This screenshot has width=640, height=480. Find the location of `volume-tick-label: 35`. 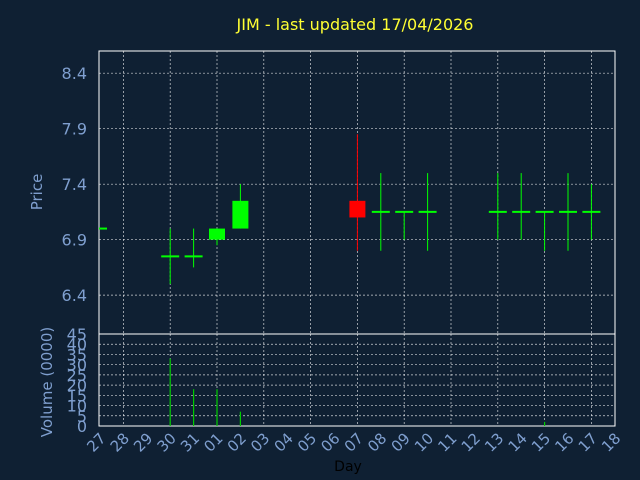

volume-tick-label: 35 is located at coordinates (77, 354).